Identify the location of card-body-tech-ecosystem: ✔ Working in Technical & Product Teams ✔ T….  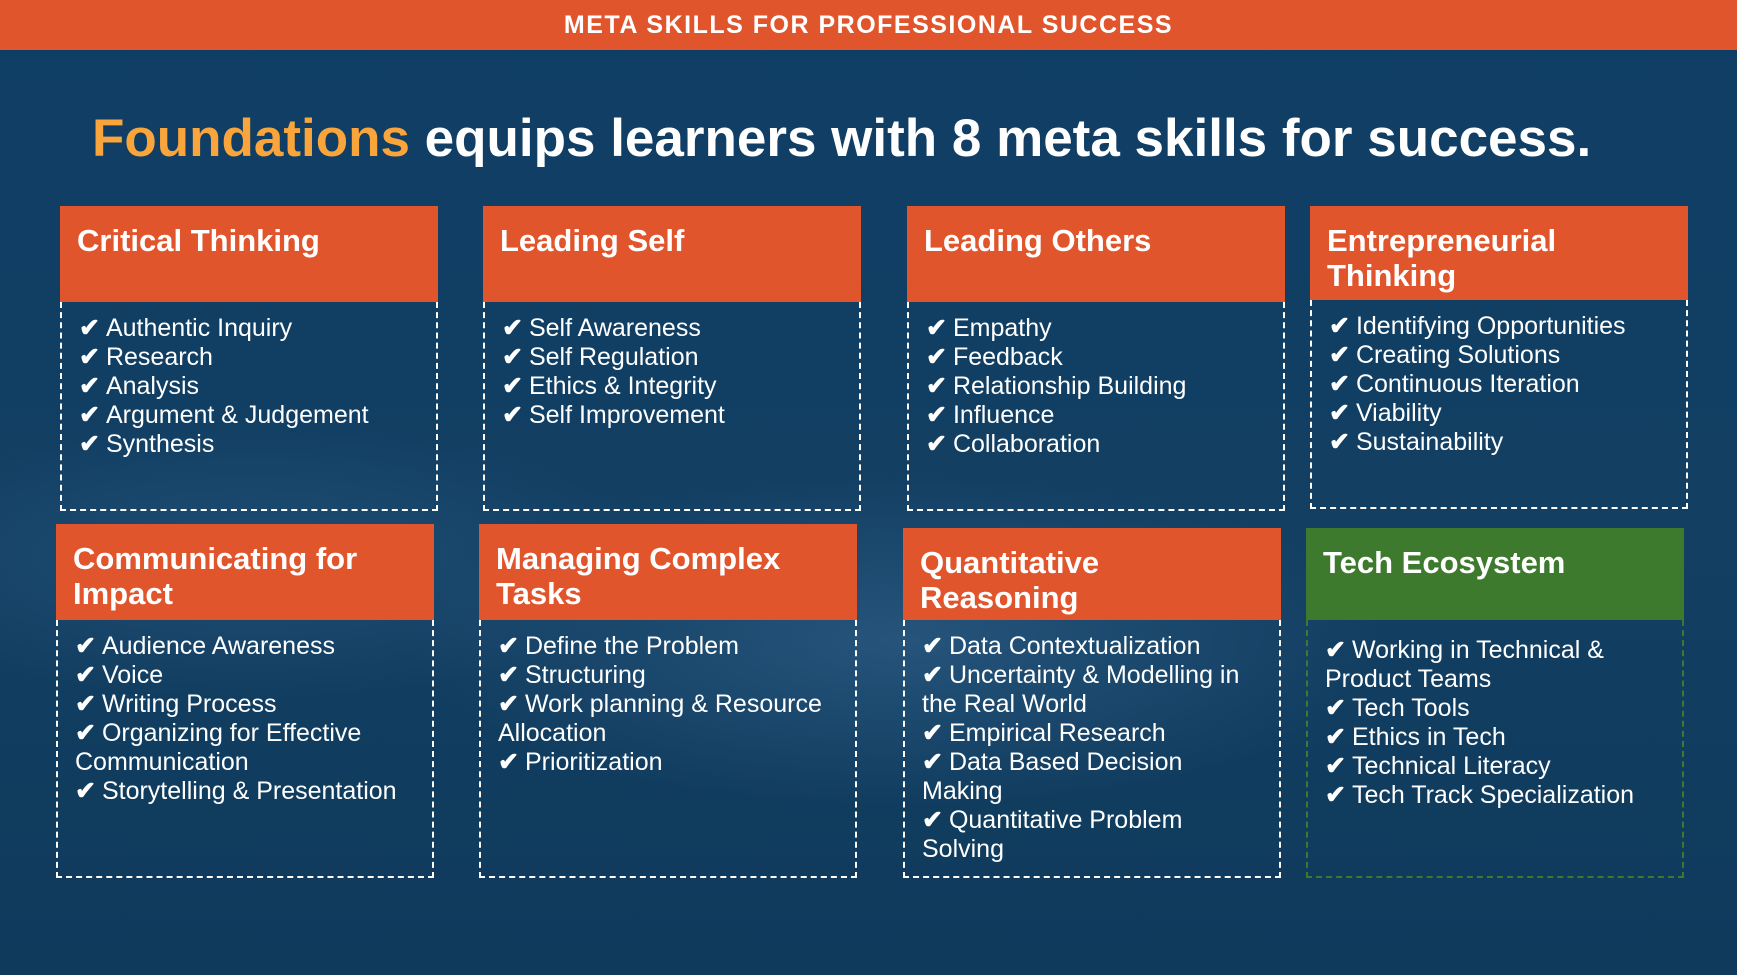
(1495, 749).